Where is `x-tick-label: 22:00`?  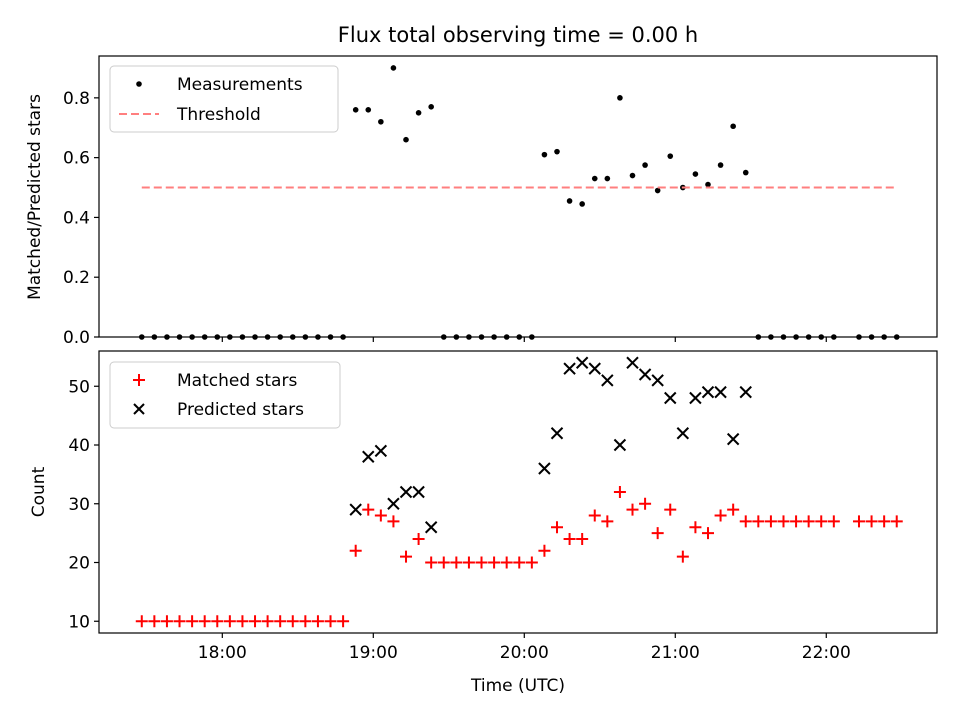
x-tick-label: 22:00 is located at coordinates (826, 653).